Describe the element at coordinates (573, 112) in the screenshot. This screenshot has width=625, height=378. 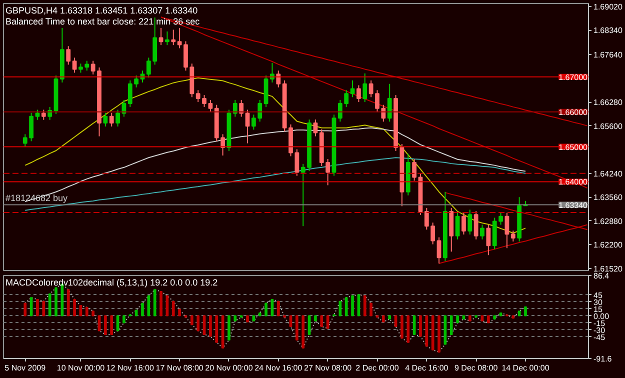
I see `ref-line-label: 1.66000` at that location.